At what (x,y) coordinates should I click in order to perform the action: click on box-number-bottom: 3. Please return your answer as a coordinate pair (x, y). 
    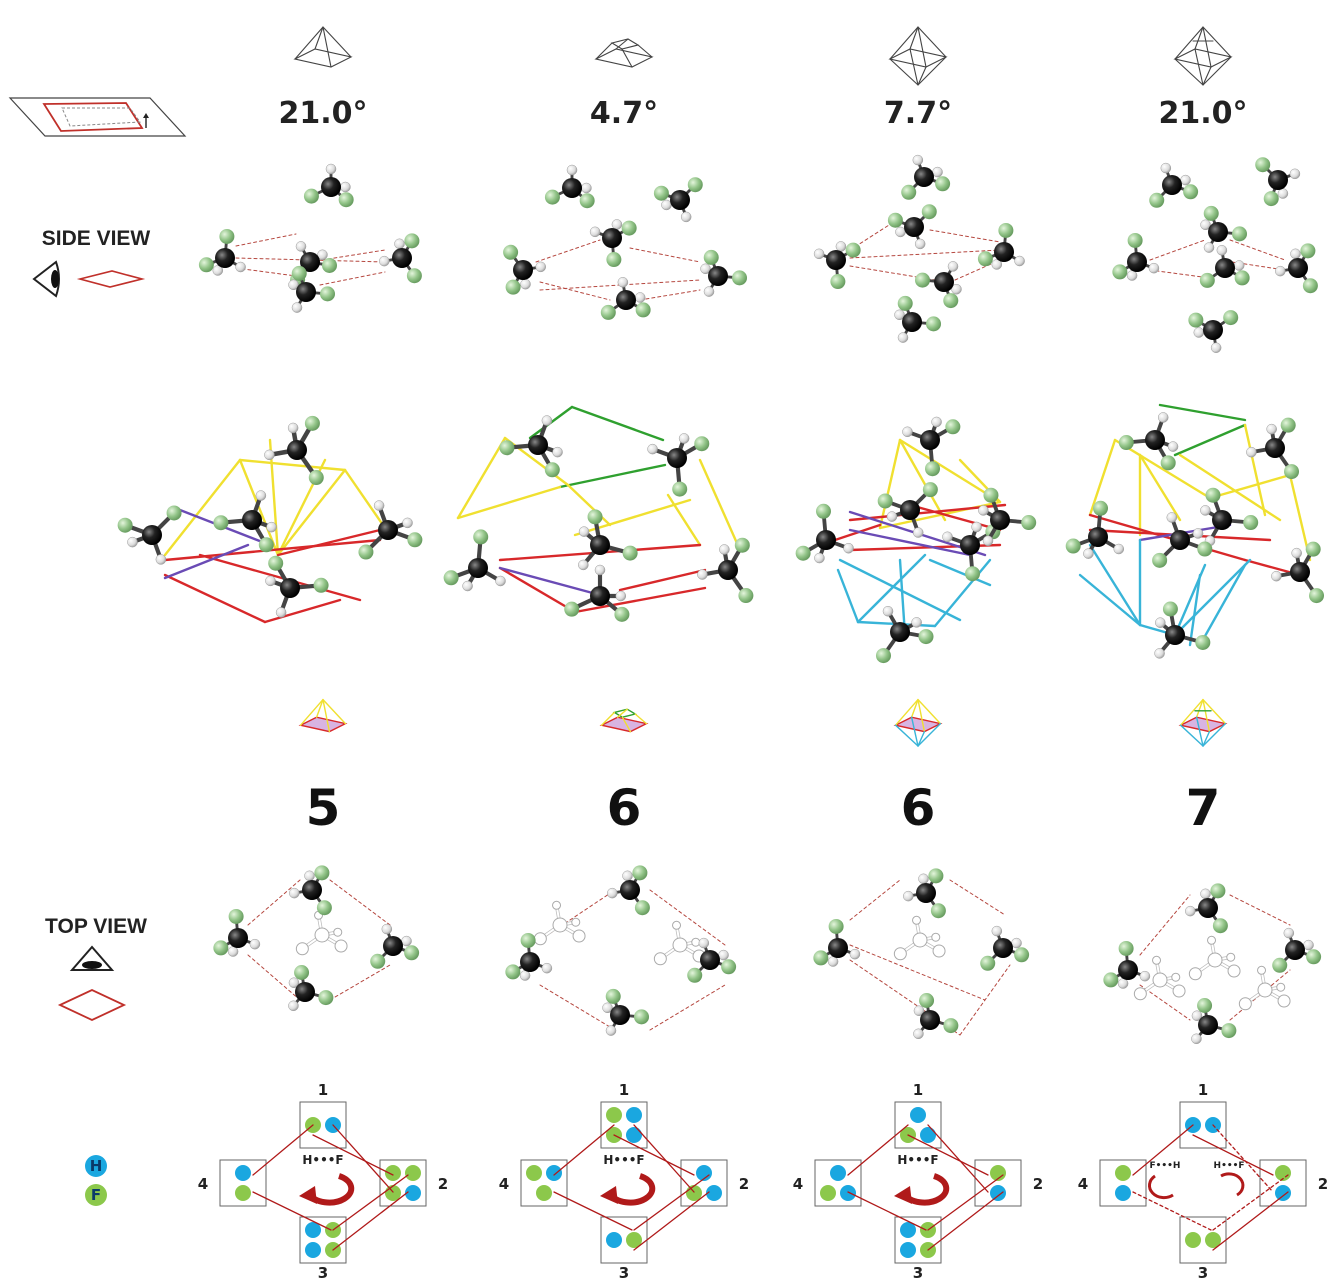
    Looking at the image, I should click on (1203, 1273).